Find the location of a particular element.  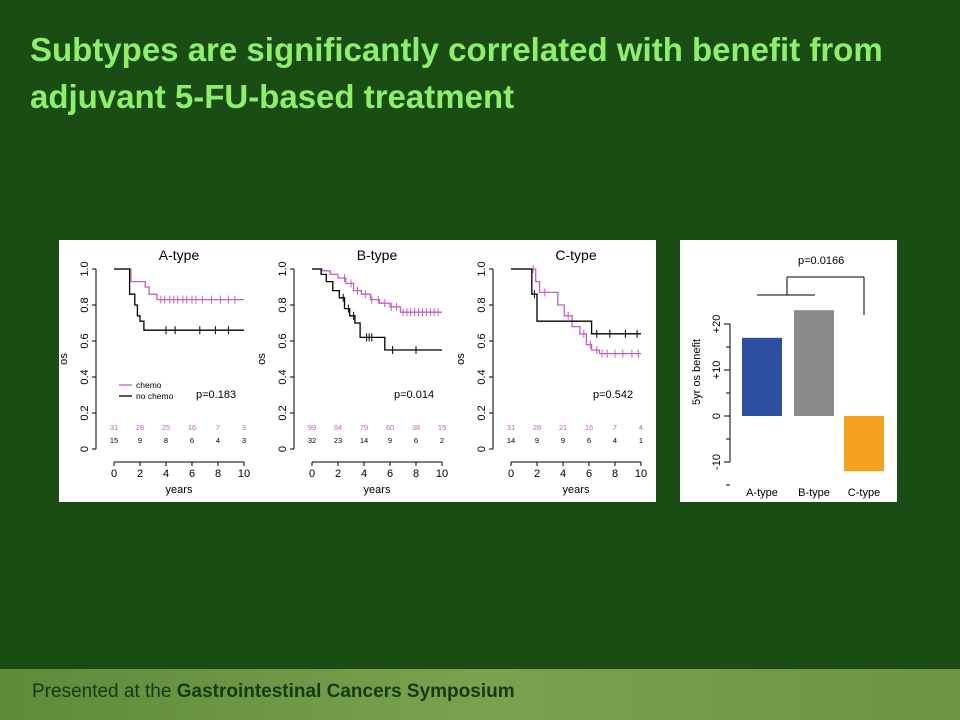

bar-c-type is located at coordinates (864, 444).